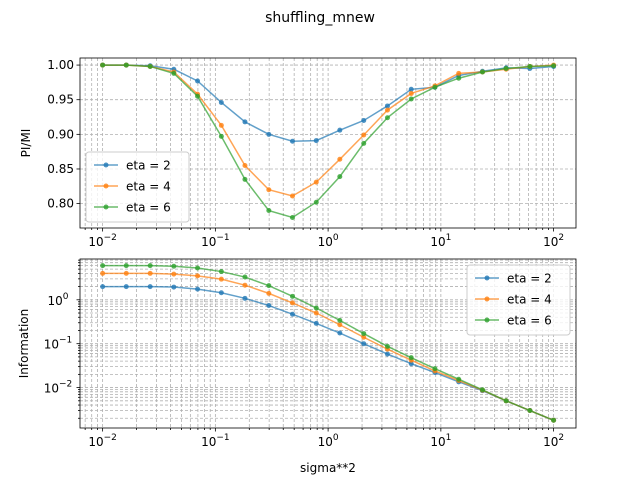 Image resolution: width=640 pixels, height=480 pixels. Describe the element at coordinates (328, 468) in the screenshot. I see `x-axis-label: sigma**2` at that location.